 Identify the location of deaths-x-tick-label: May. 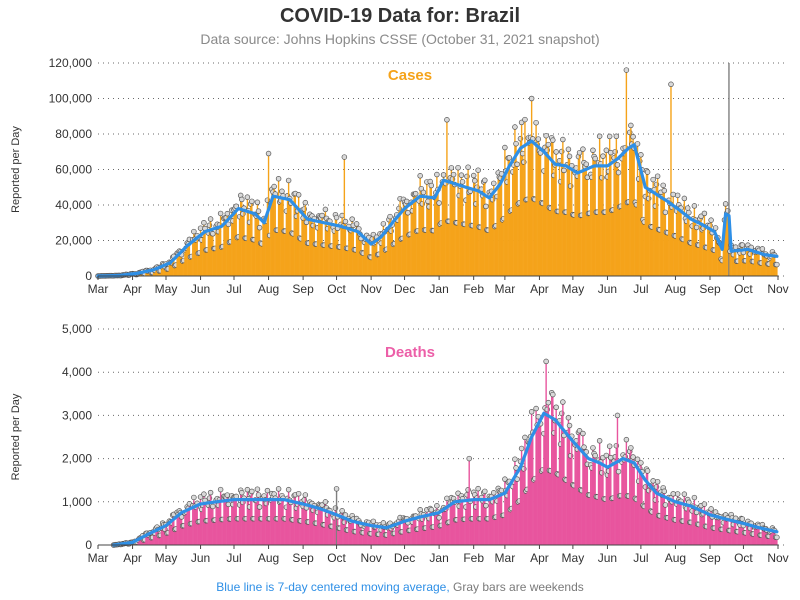
(166, 558).